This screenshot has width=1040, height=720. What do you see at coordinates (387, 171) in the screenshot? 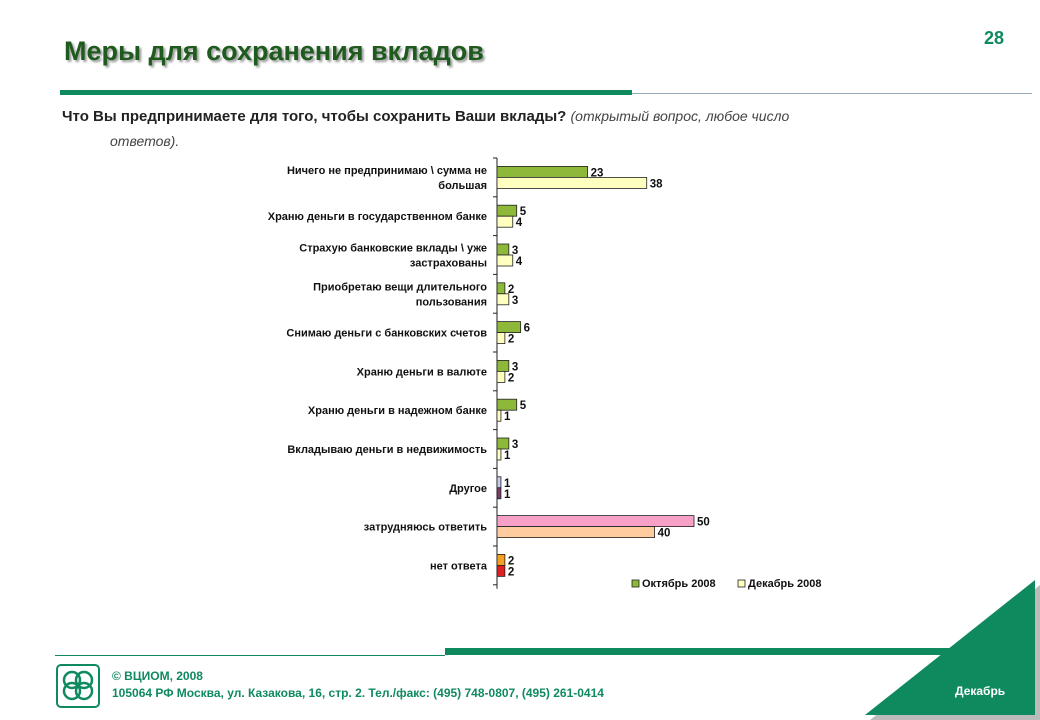
I see `category-label: Ничего не предпринимаю \ сумма не` at bounding box center [387, 171].